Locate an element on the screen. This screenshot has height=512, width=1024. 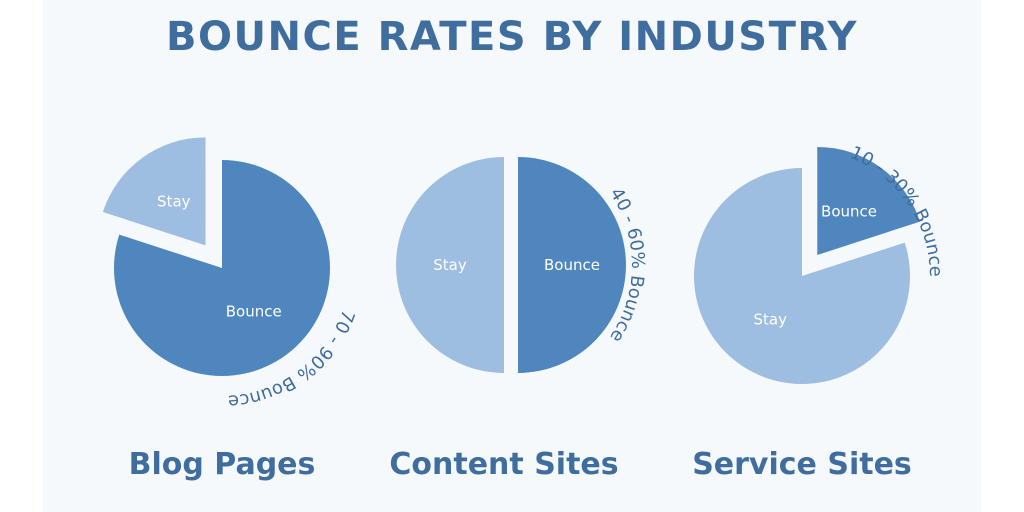
pie-caption: Content Sites is located at coordinates (503, 464).